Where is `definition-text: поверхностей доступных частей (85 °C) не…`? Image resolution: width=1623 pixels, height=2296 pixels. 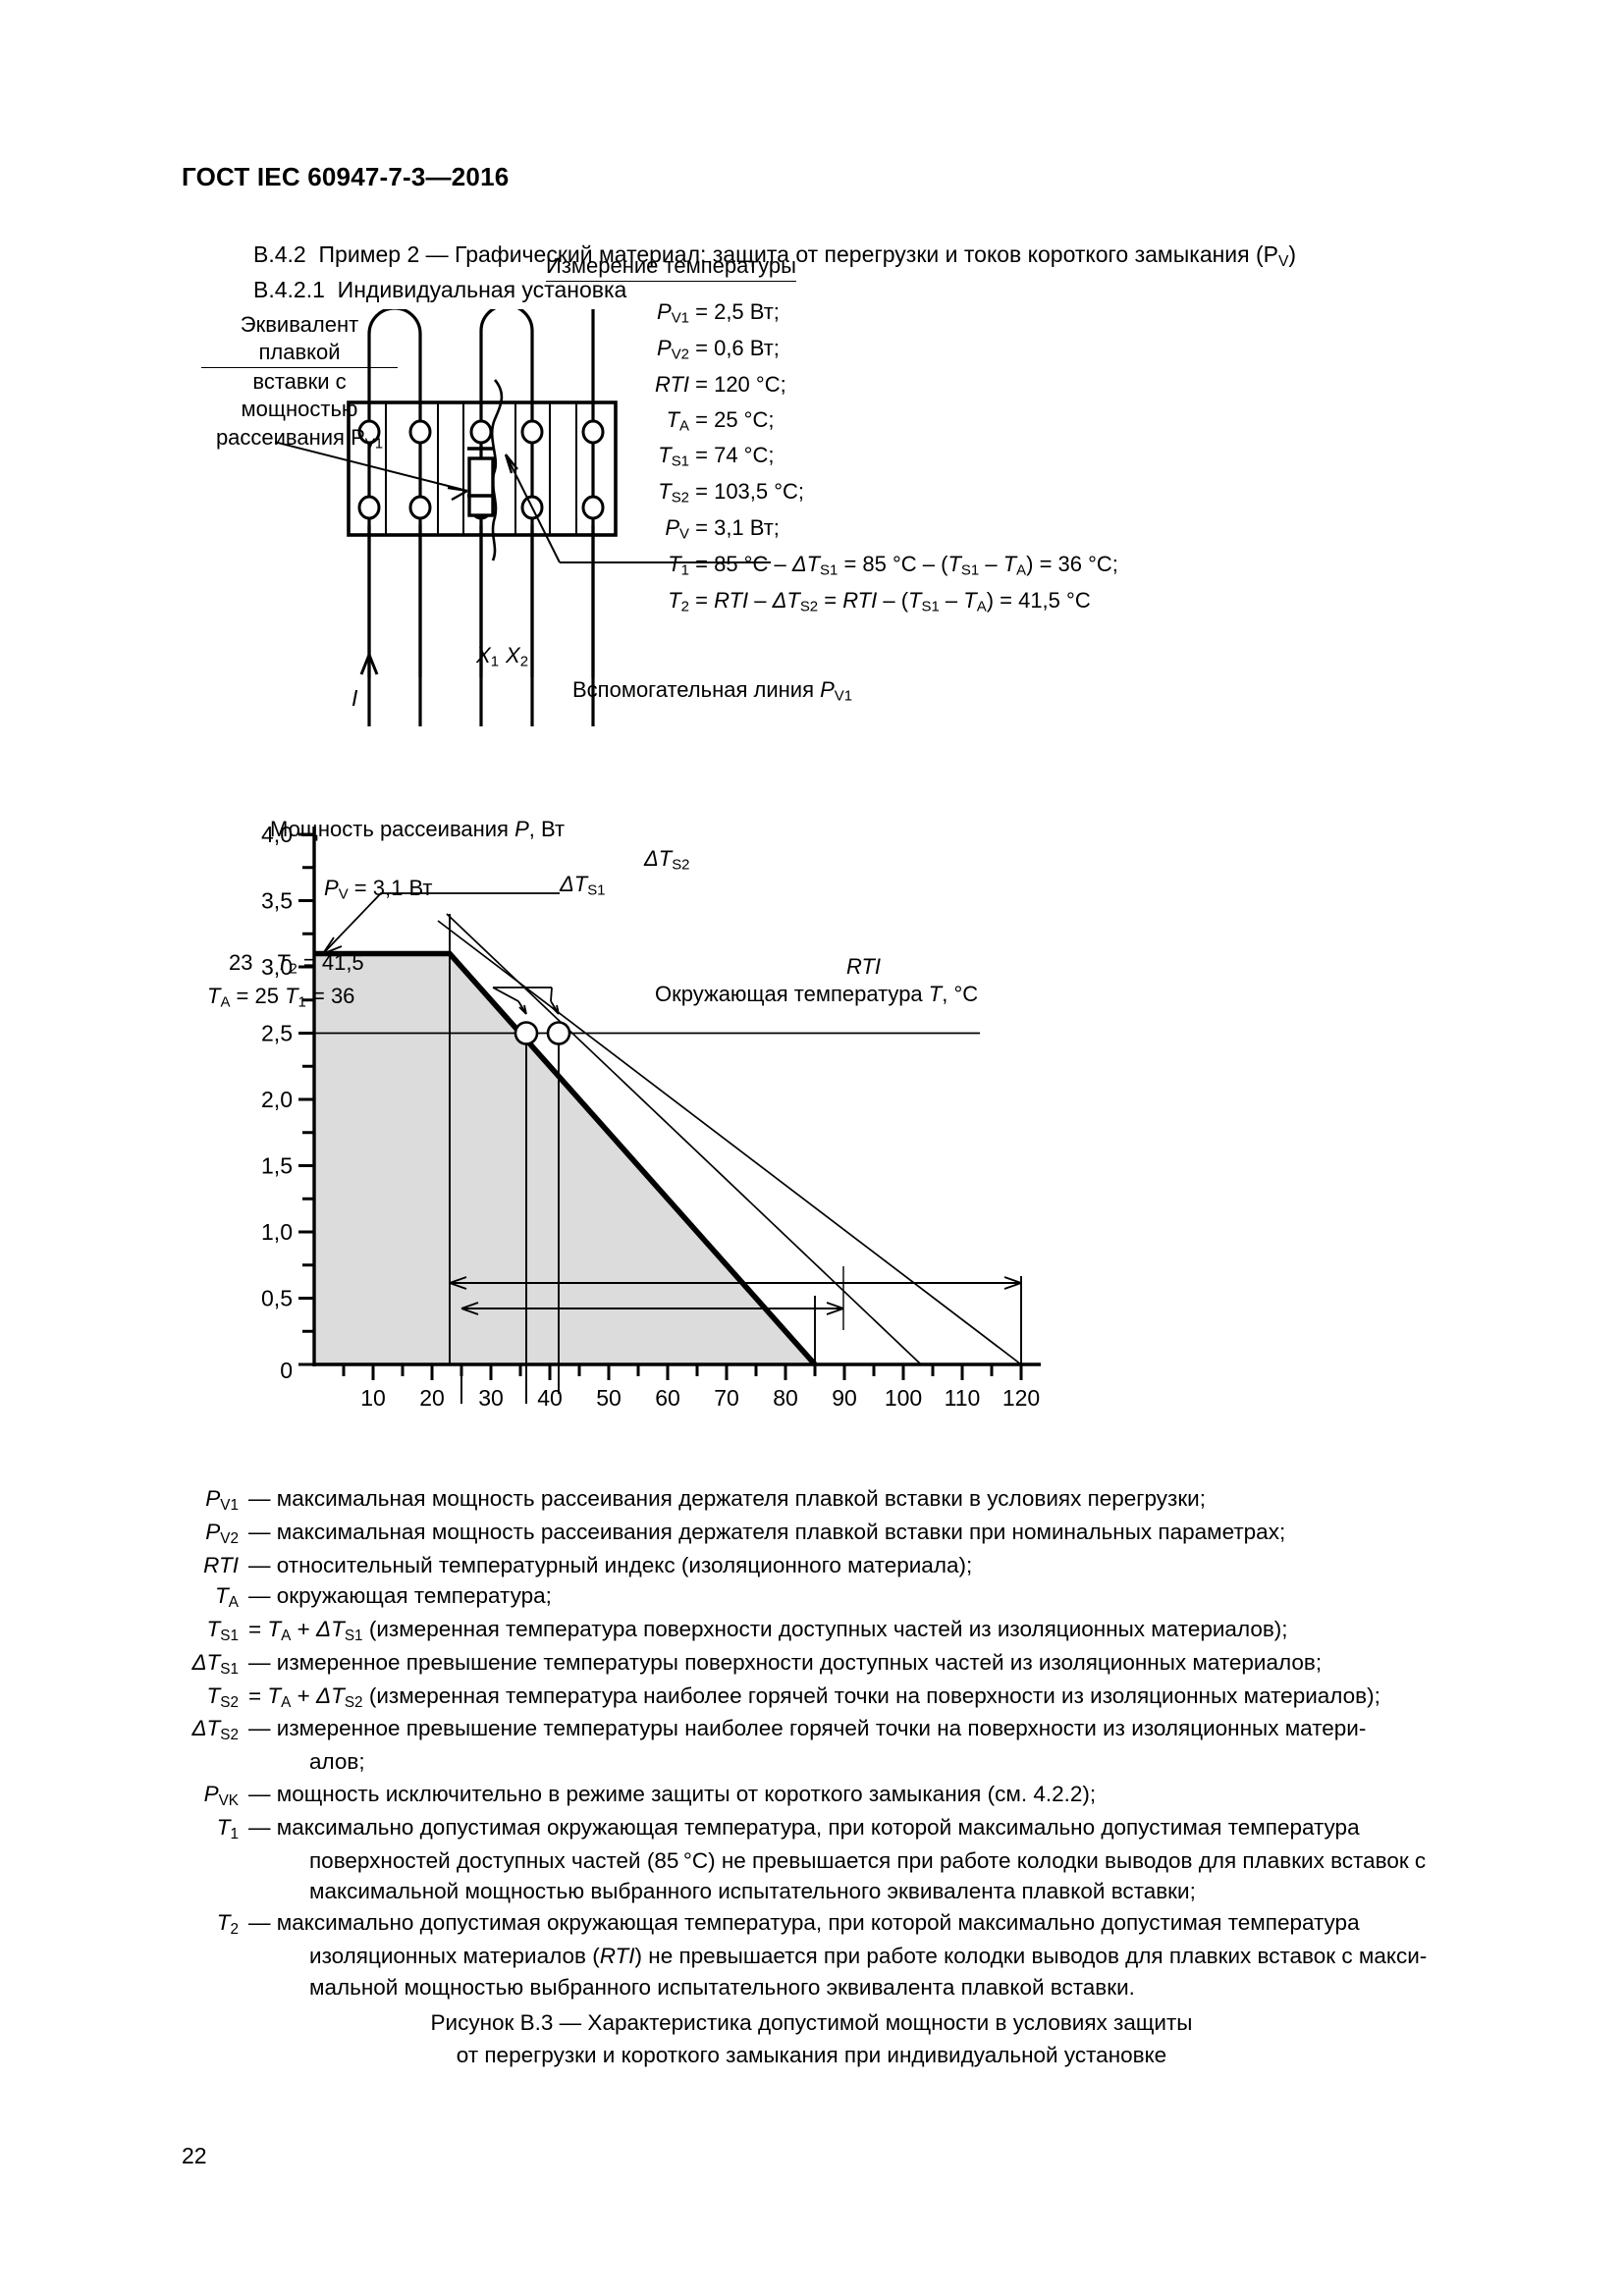 definition-text: поверхностей доступных частей (85 °C) не… is located at coordinates (868, 1860).